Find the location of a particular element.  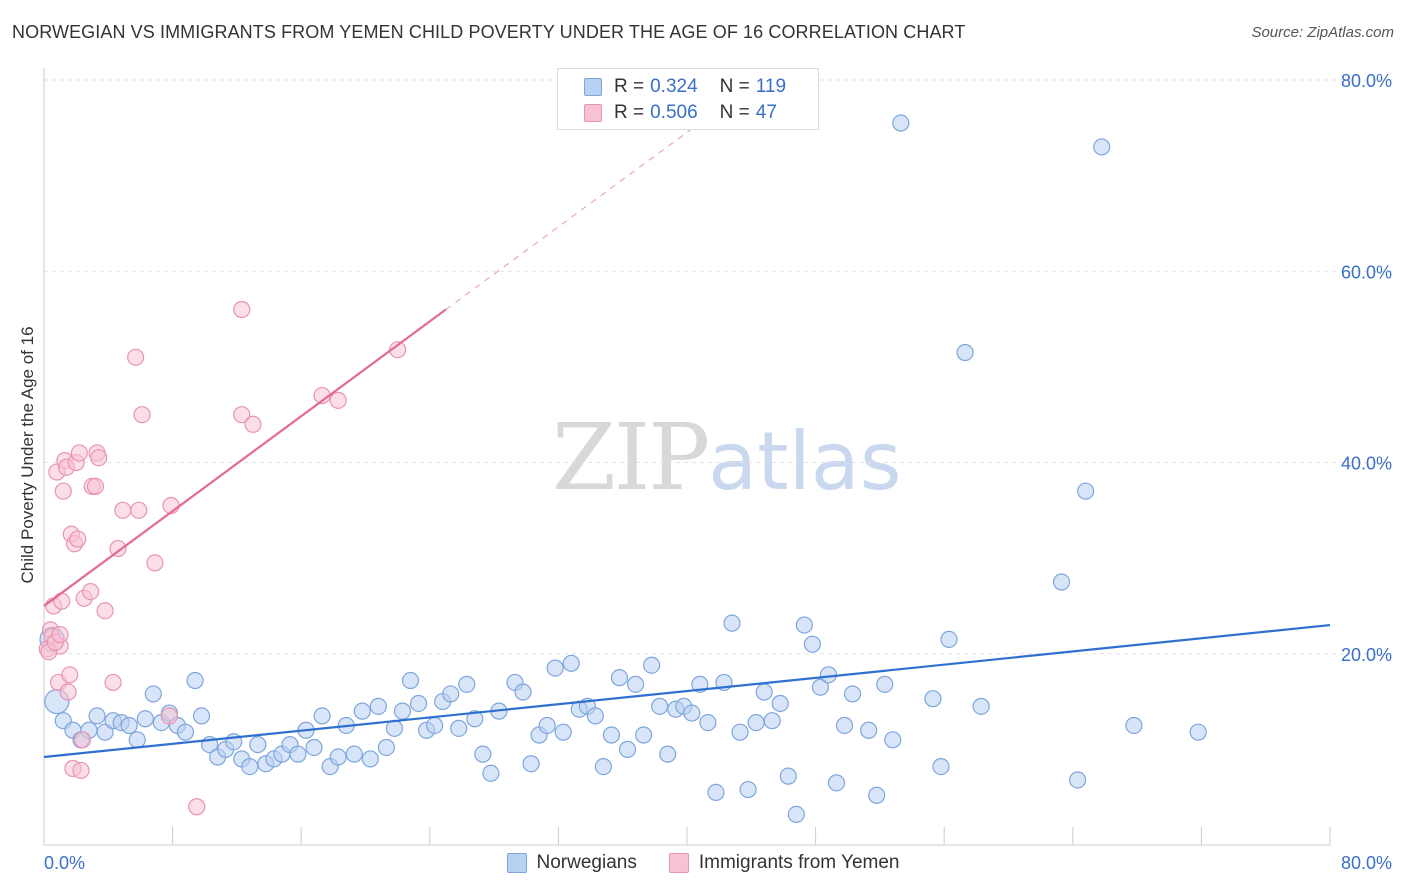

n-label: N = is located at coordinates (734, 112).